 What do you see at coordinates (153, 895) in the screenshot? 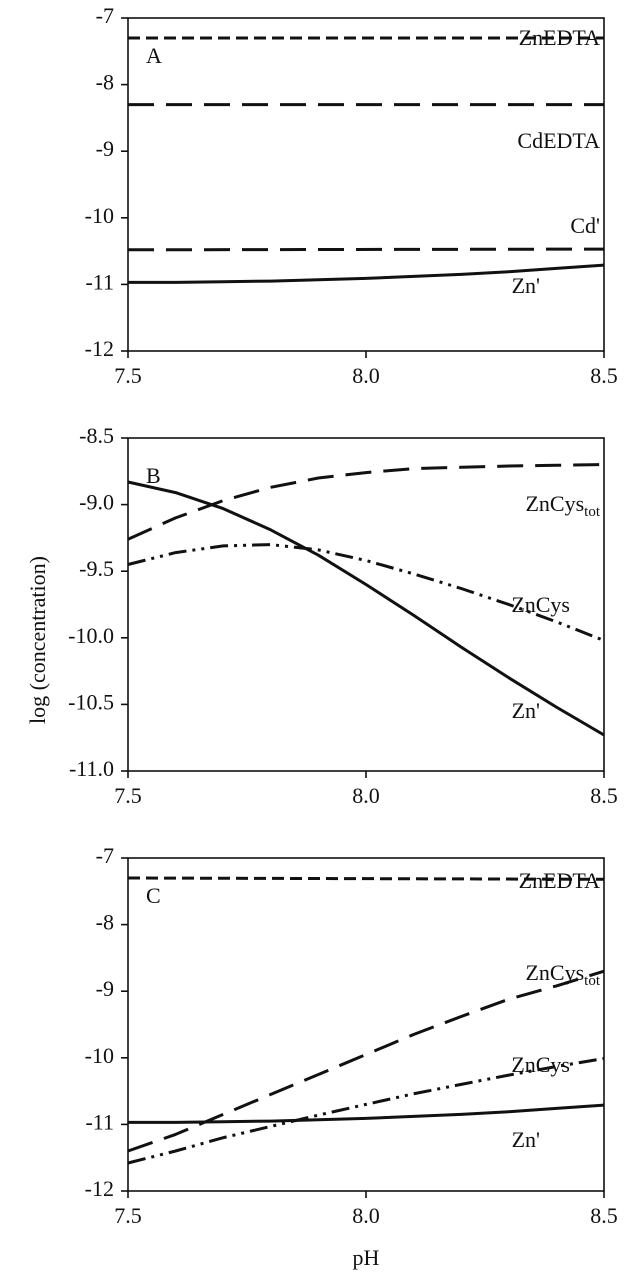
I see `panel-letter: C` at bounding box center [153, 895].